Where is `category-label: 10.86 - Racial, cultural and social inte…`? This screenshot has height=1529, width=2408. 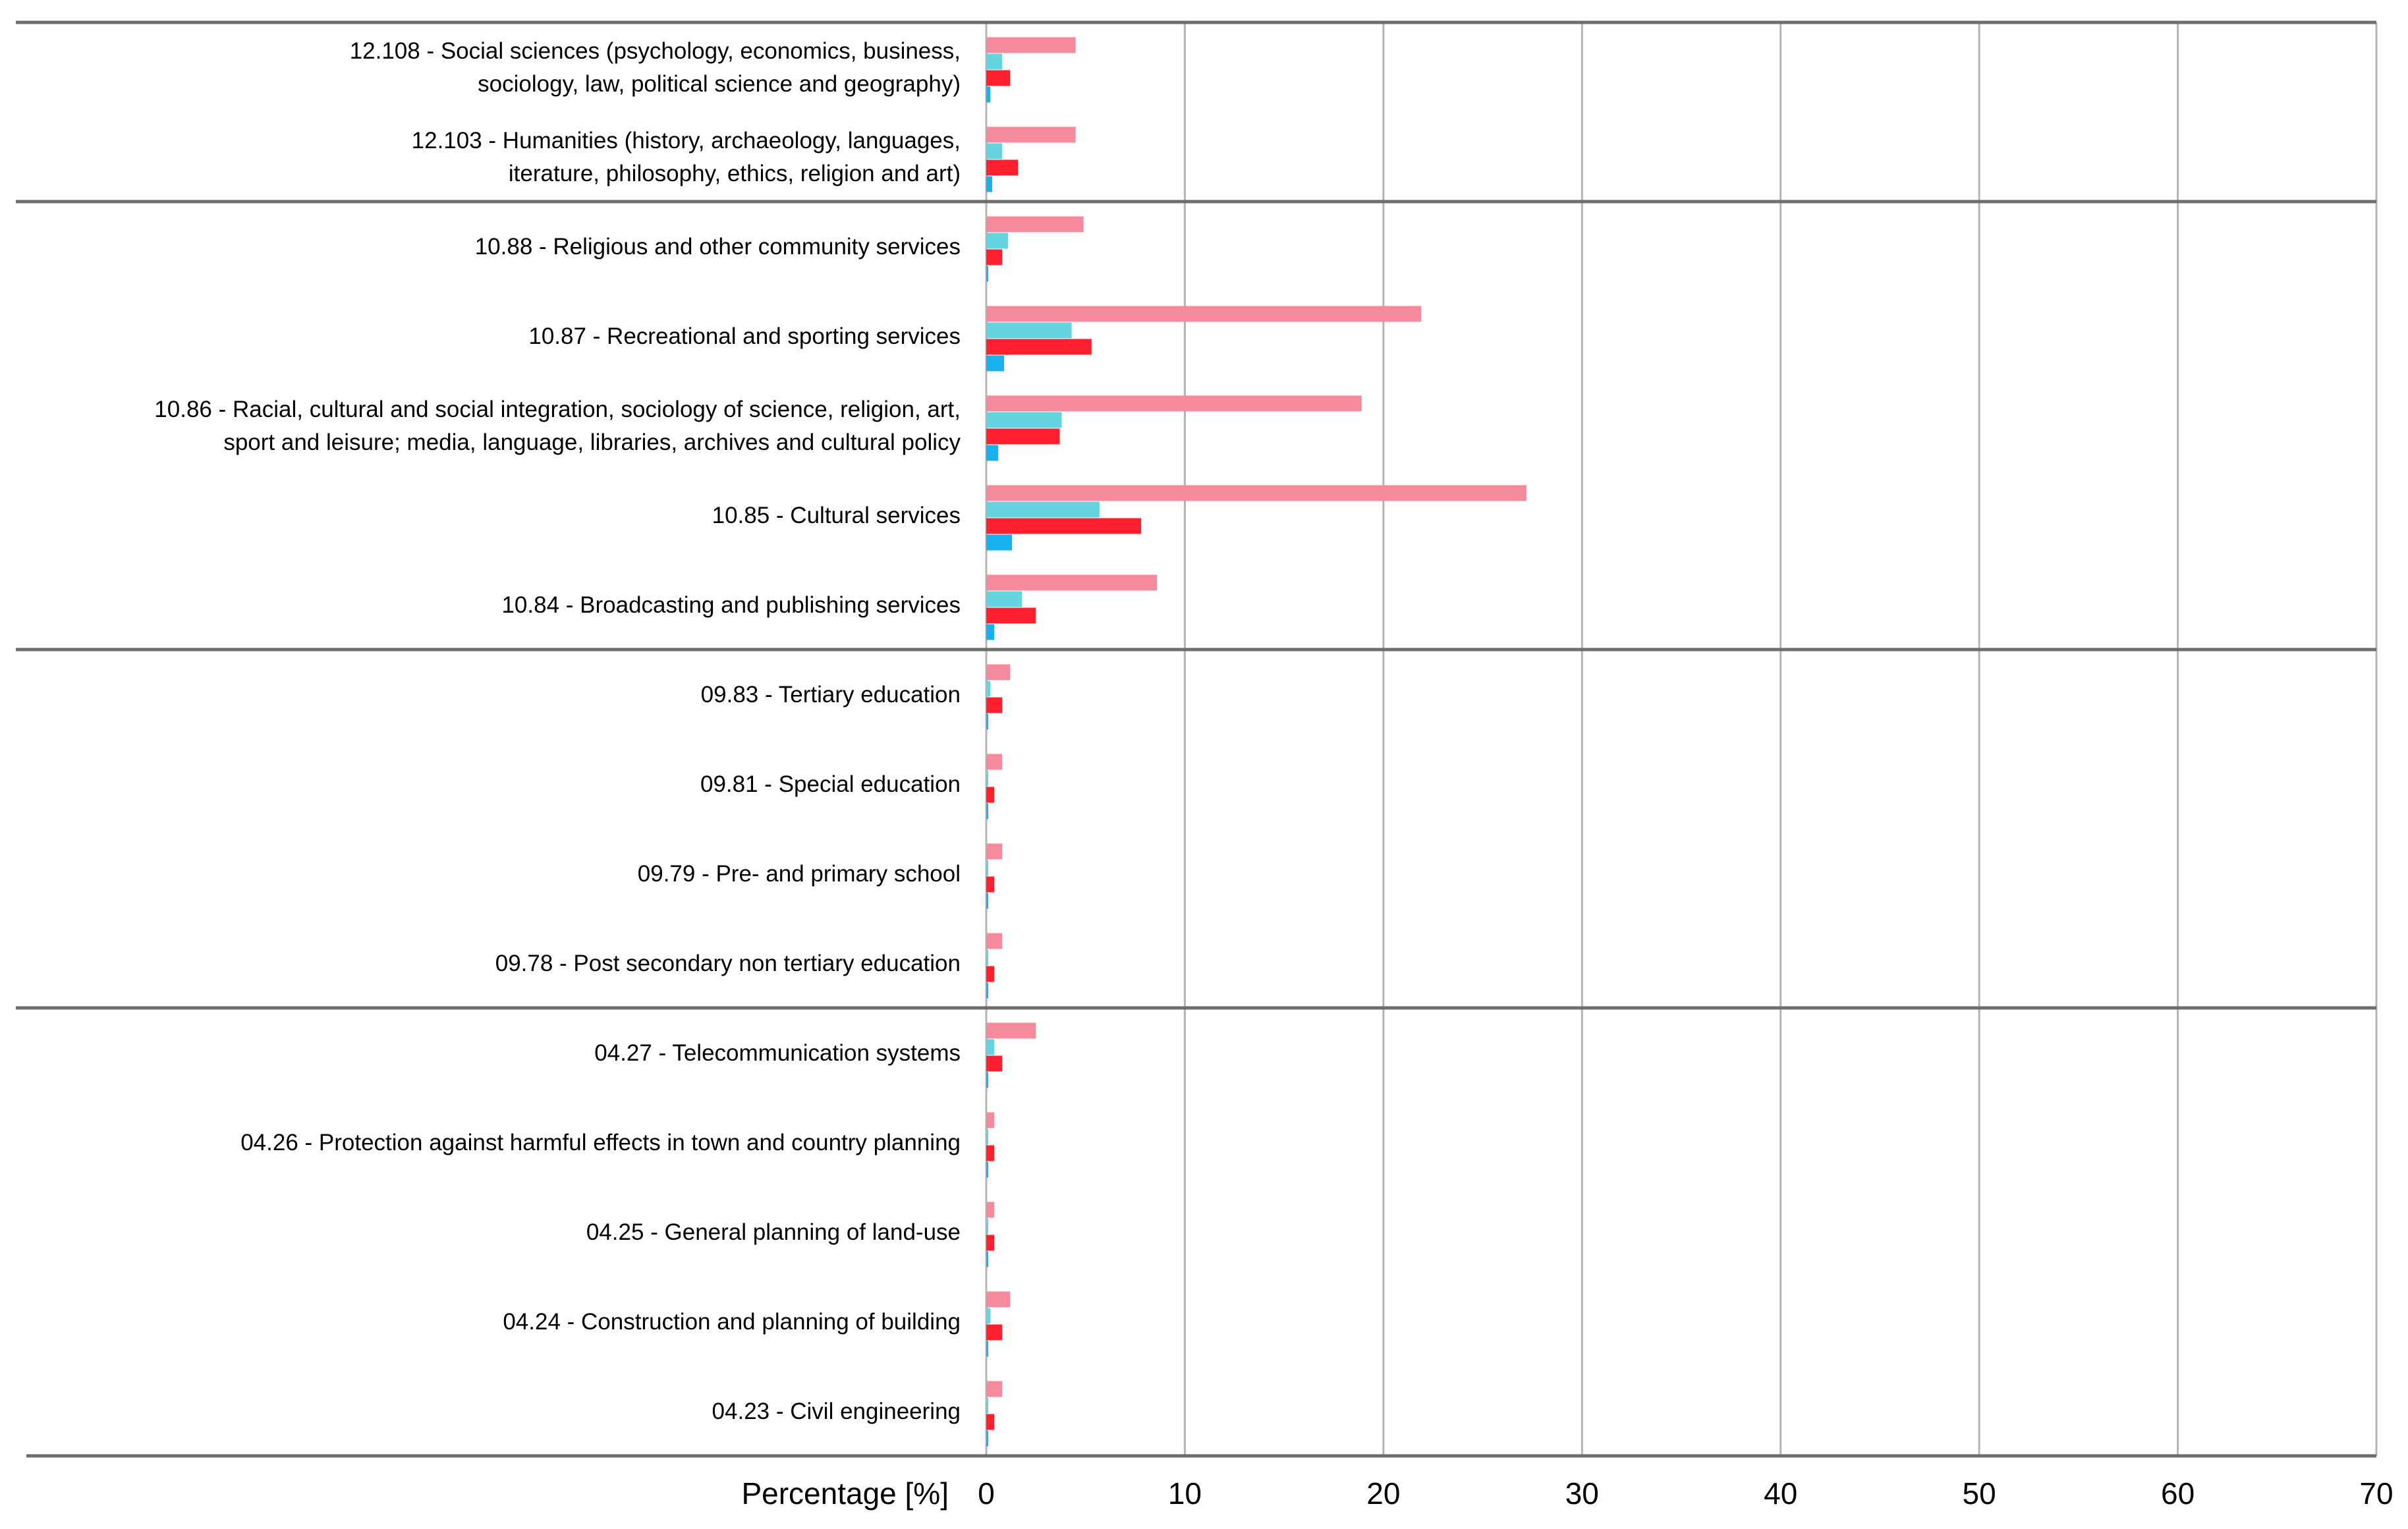
category-label: 10.86 - Racial, cultural and social inte… is located at coordinates (557, 410).